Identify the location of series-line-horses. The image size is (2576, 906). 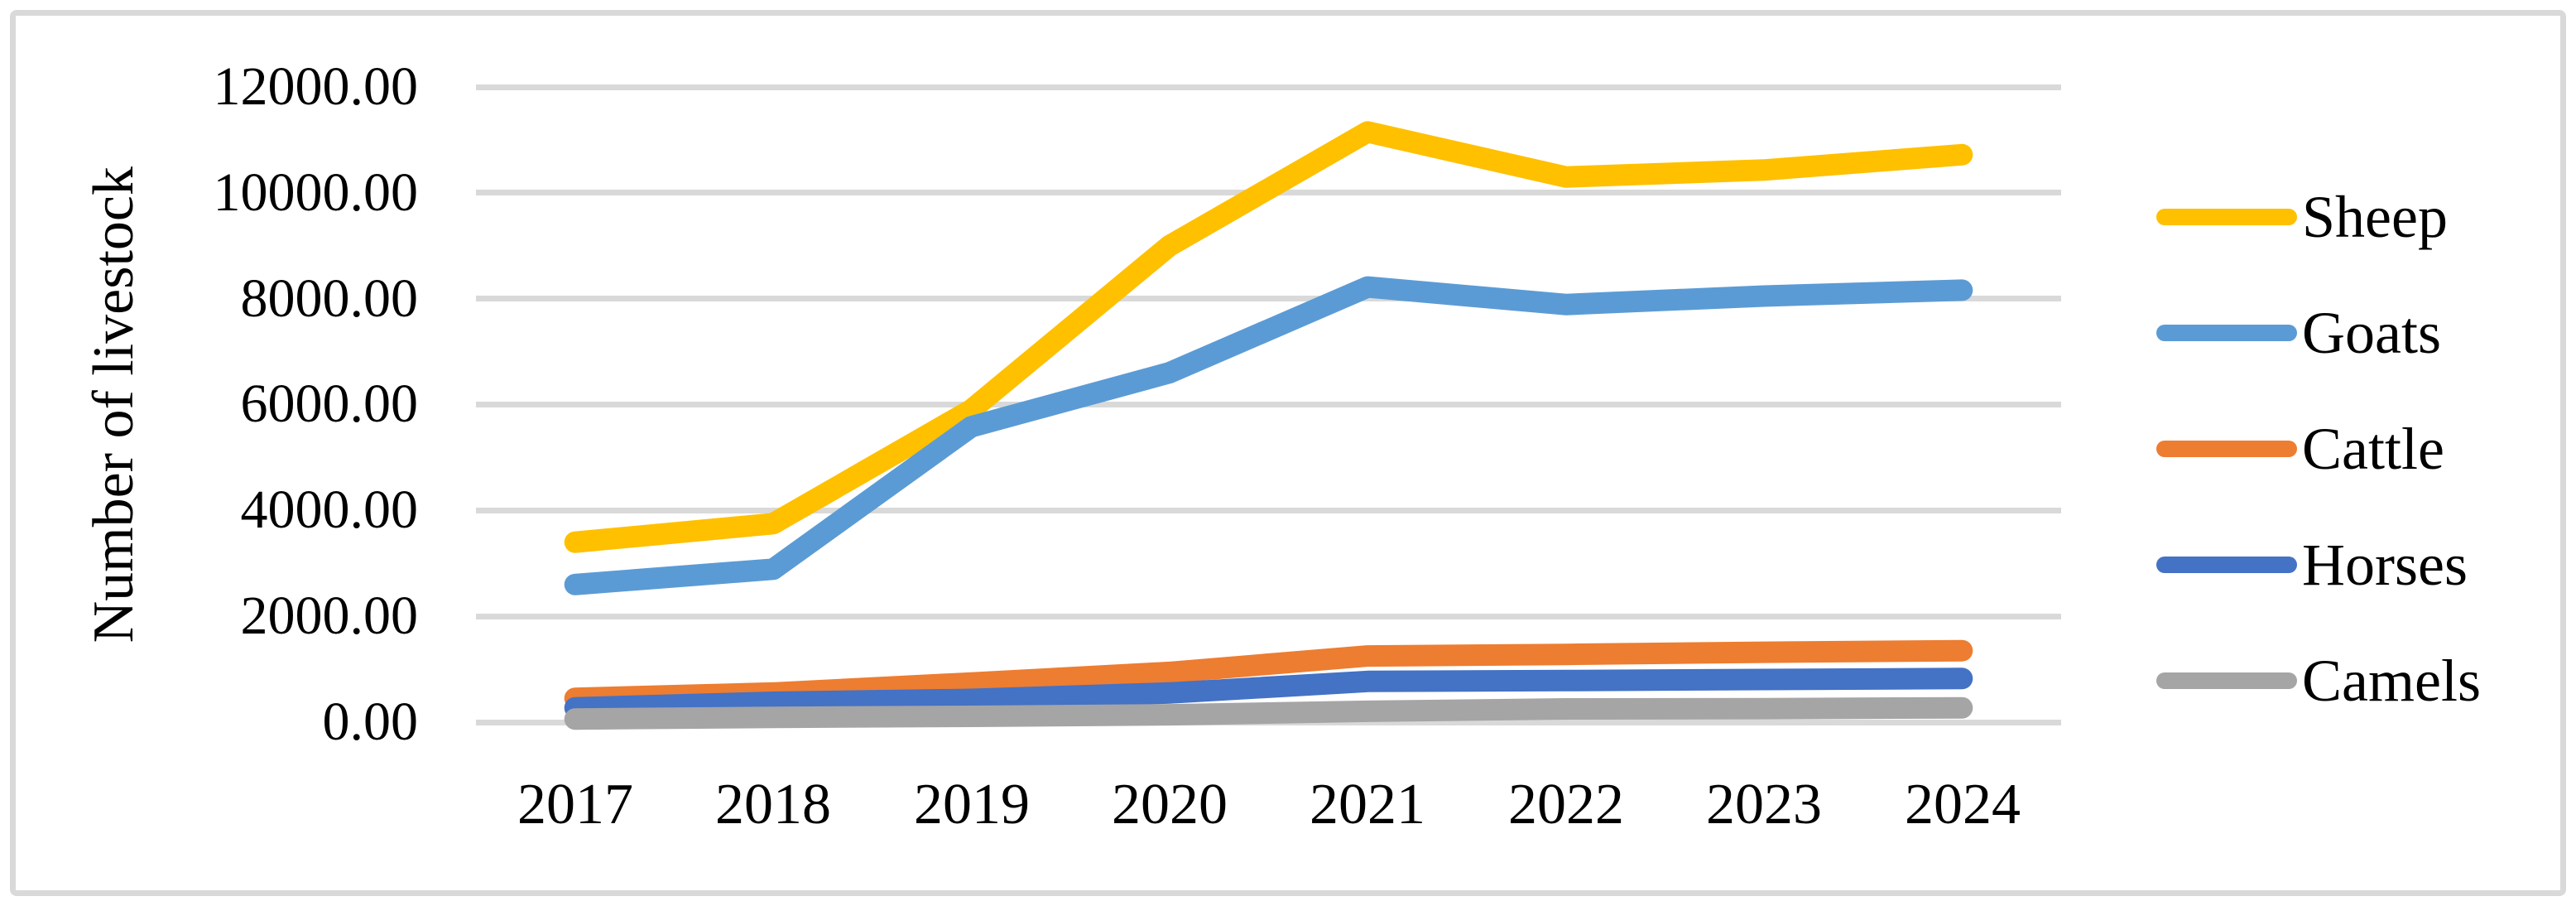
(1268, 693).